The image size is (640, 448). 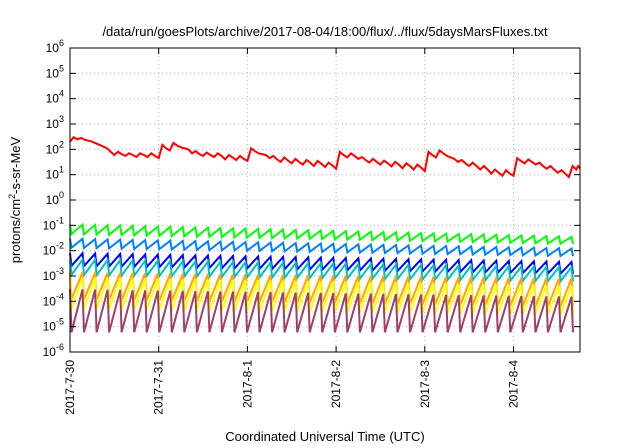 I want to click on y-axis-label-rest: -s-sr-MeV, so click(x=15, y=164).